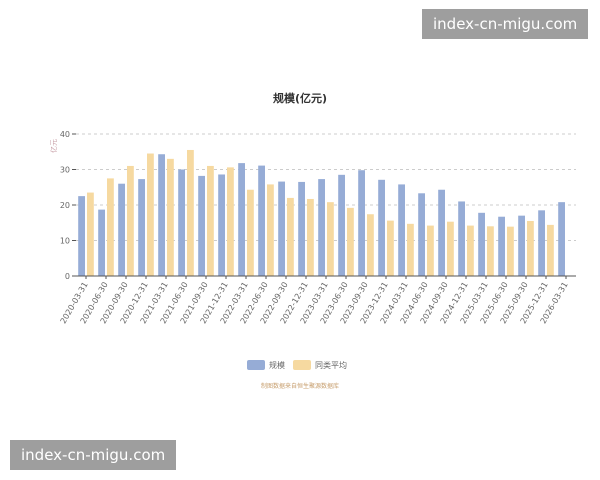  Describe the element at coordinates (93, 455) in the screenshot. I see `watermark-bottom: index-cn-migu.com` at that location.